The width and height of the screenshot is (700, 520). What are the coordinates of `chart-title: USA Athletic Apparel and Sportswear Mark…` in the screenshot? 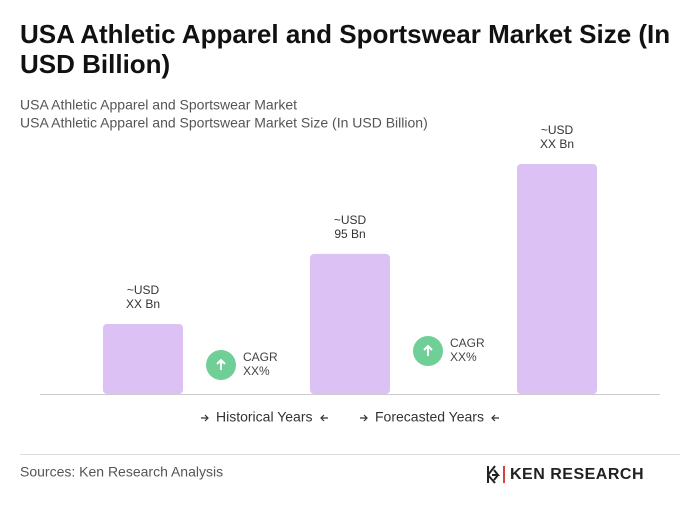 It's located at (345, 34).